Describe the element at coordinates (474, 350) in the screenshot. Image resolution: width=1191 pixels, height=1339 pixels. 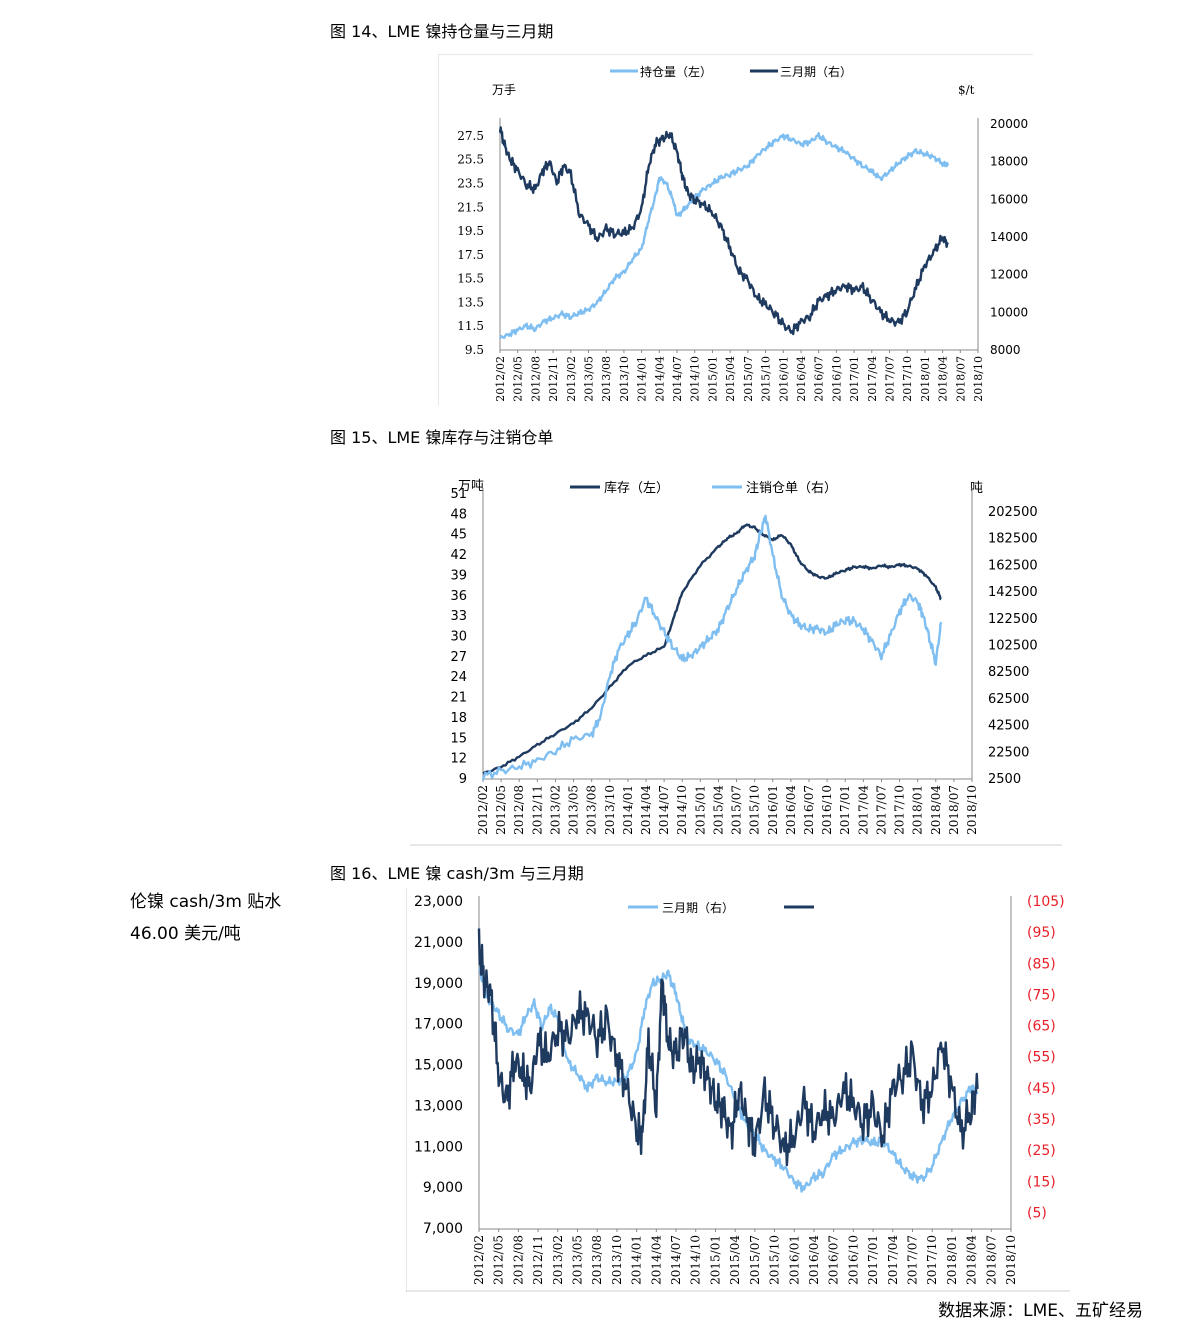
I see `left-tick-label: 9.5` at that location.